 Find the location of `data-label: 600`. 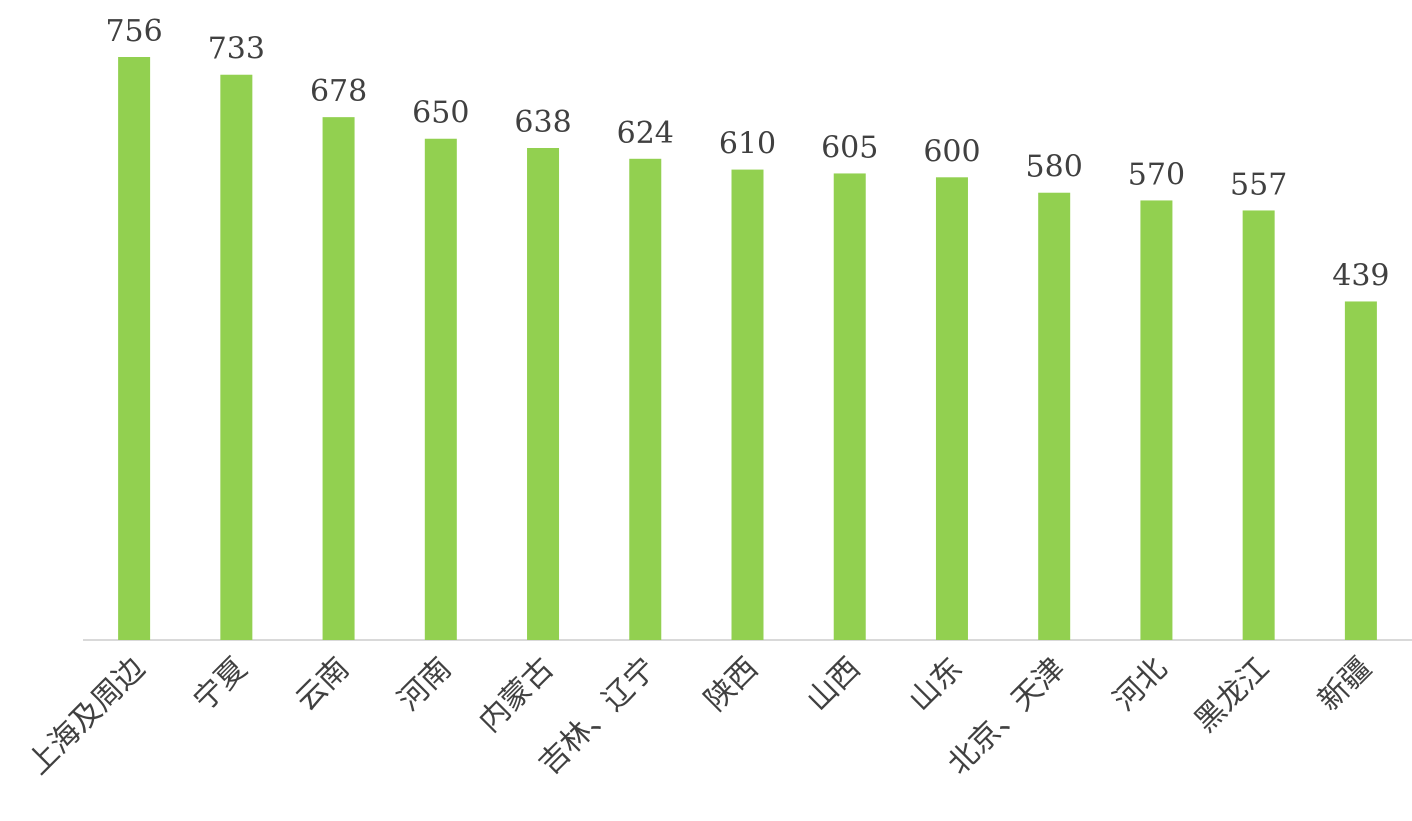

data-label: 600 is located at coordinates (951, 151).